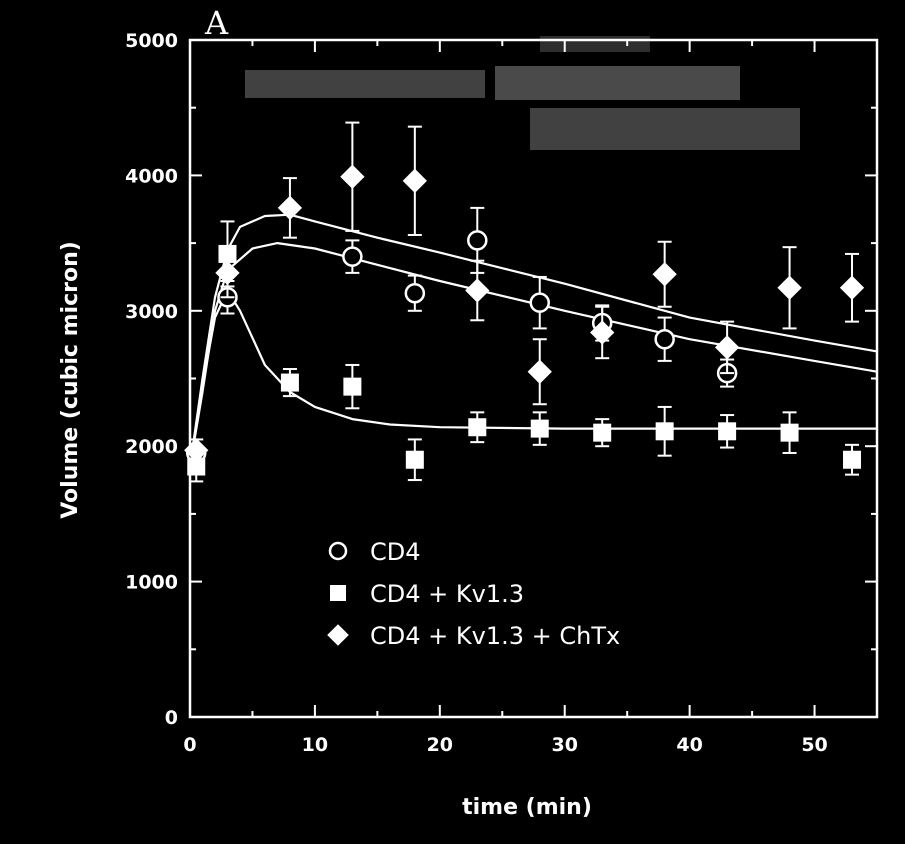 This screenshot has height=844, width=905. I want to click on x-tick-label: 40, so click(689, 745).